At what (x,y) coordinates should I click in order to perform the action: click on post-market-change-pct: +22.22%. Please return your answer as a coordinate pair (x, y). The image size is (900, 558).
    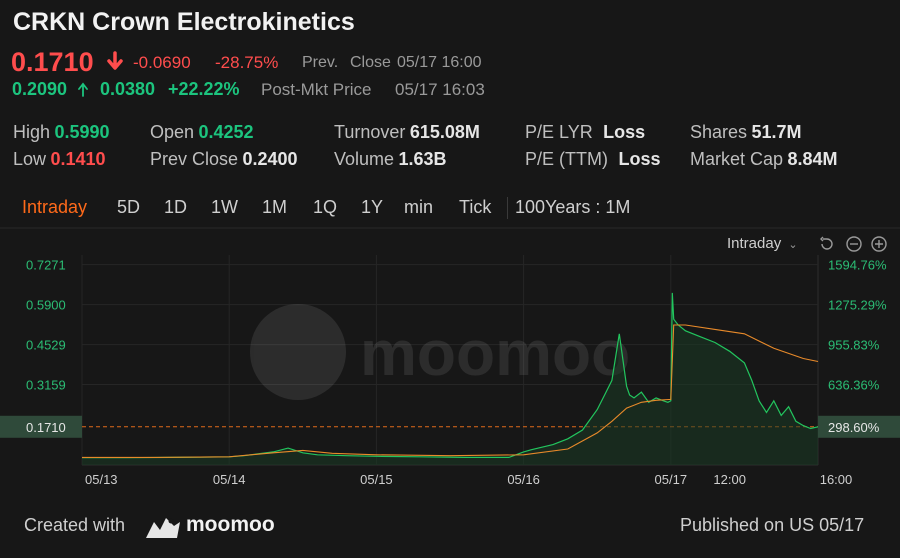
    Looking at the image, I should click on (204, 89).